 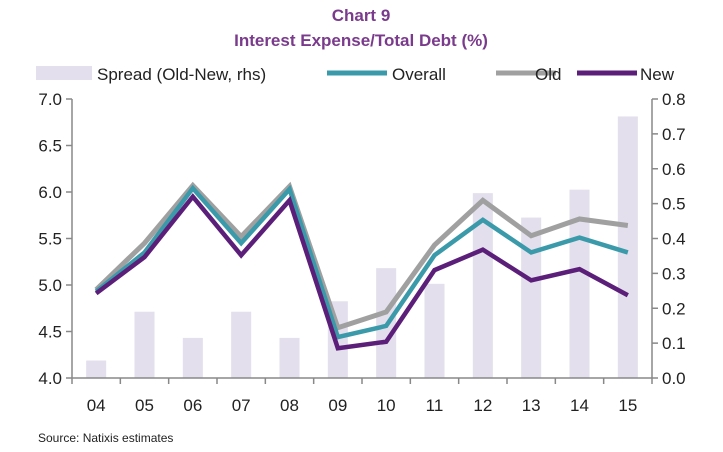 What do you see at coordinates (674, 273) in the screenshot?
I see `right-tick-label: 0.3` at bounding box center [674, 273].